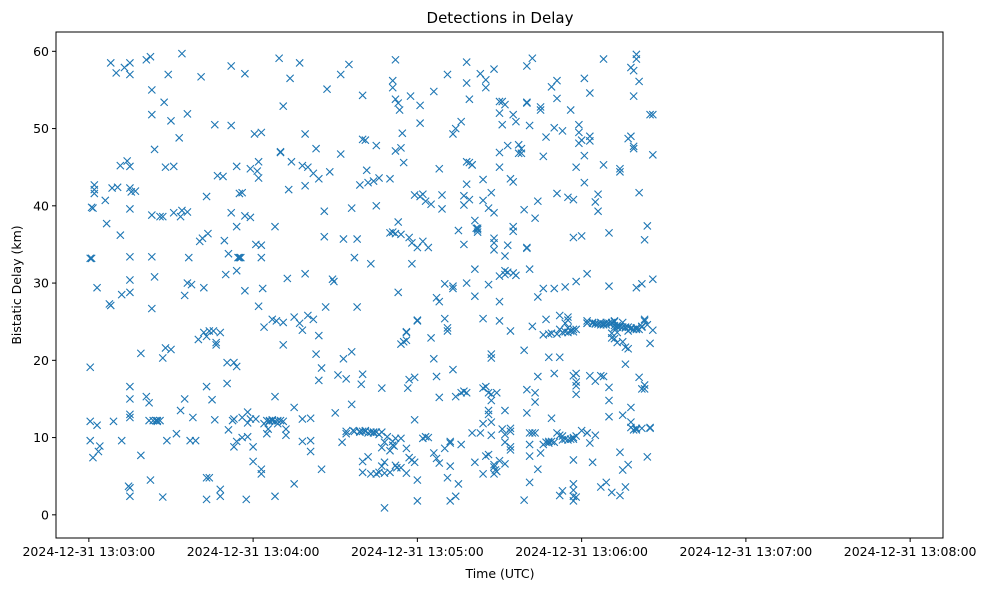 This screenshot has width=984, height=590. I want to click on y-axis-ticks: 0 10 20 30 40 50 60, so click(44, 283).